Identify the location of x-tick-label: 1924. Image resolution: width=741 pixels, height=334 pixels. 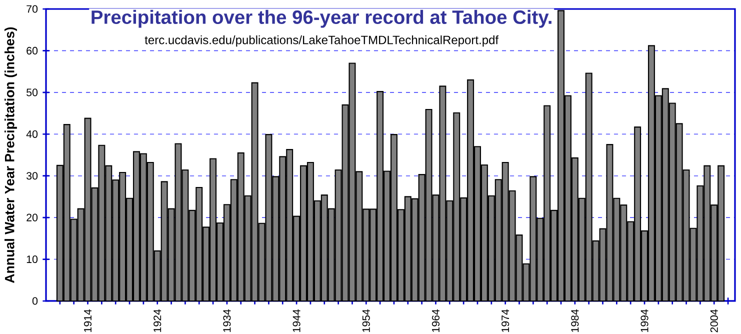
(158, 320).